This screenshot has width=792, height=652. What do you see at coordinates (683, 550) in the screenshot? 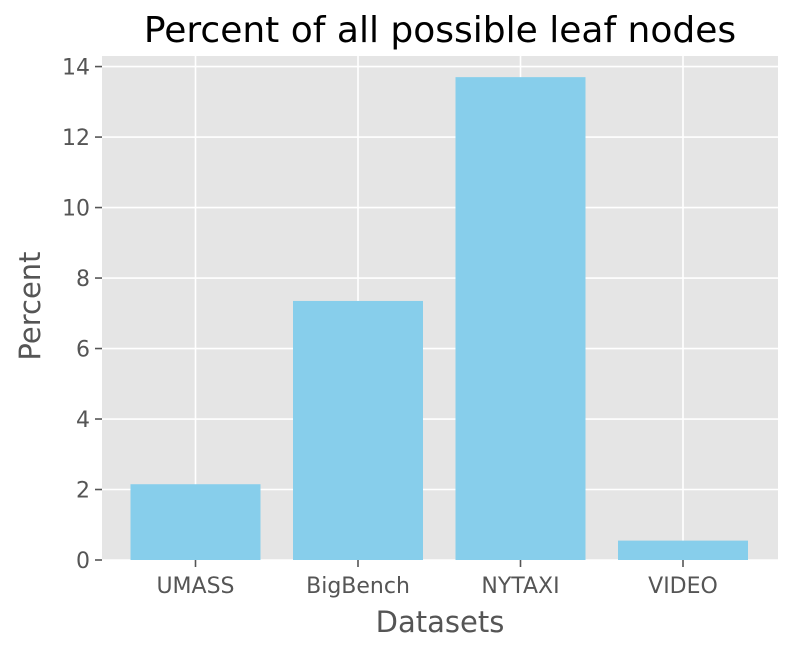
I see `bar-video` at bounding box center [683, 550].